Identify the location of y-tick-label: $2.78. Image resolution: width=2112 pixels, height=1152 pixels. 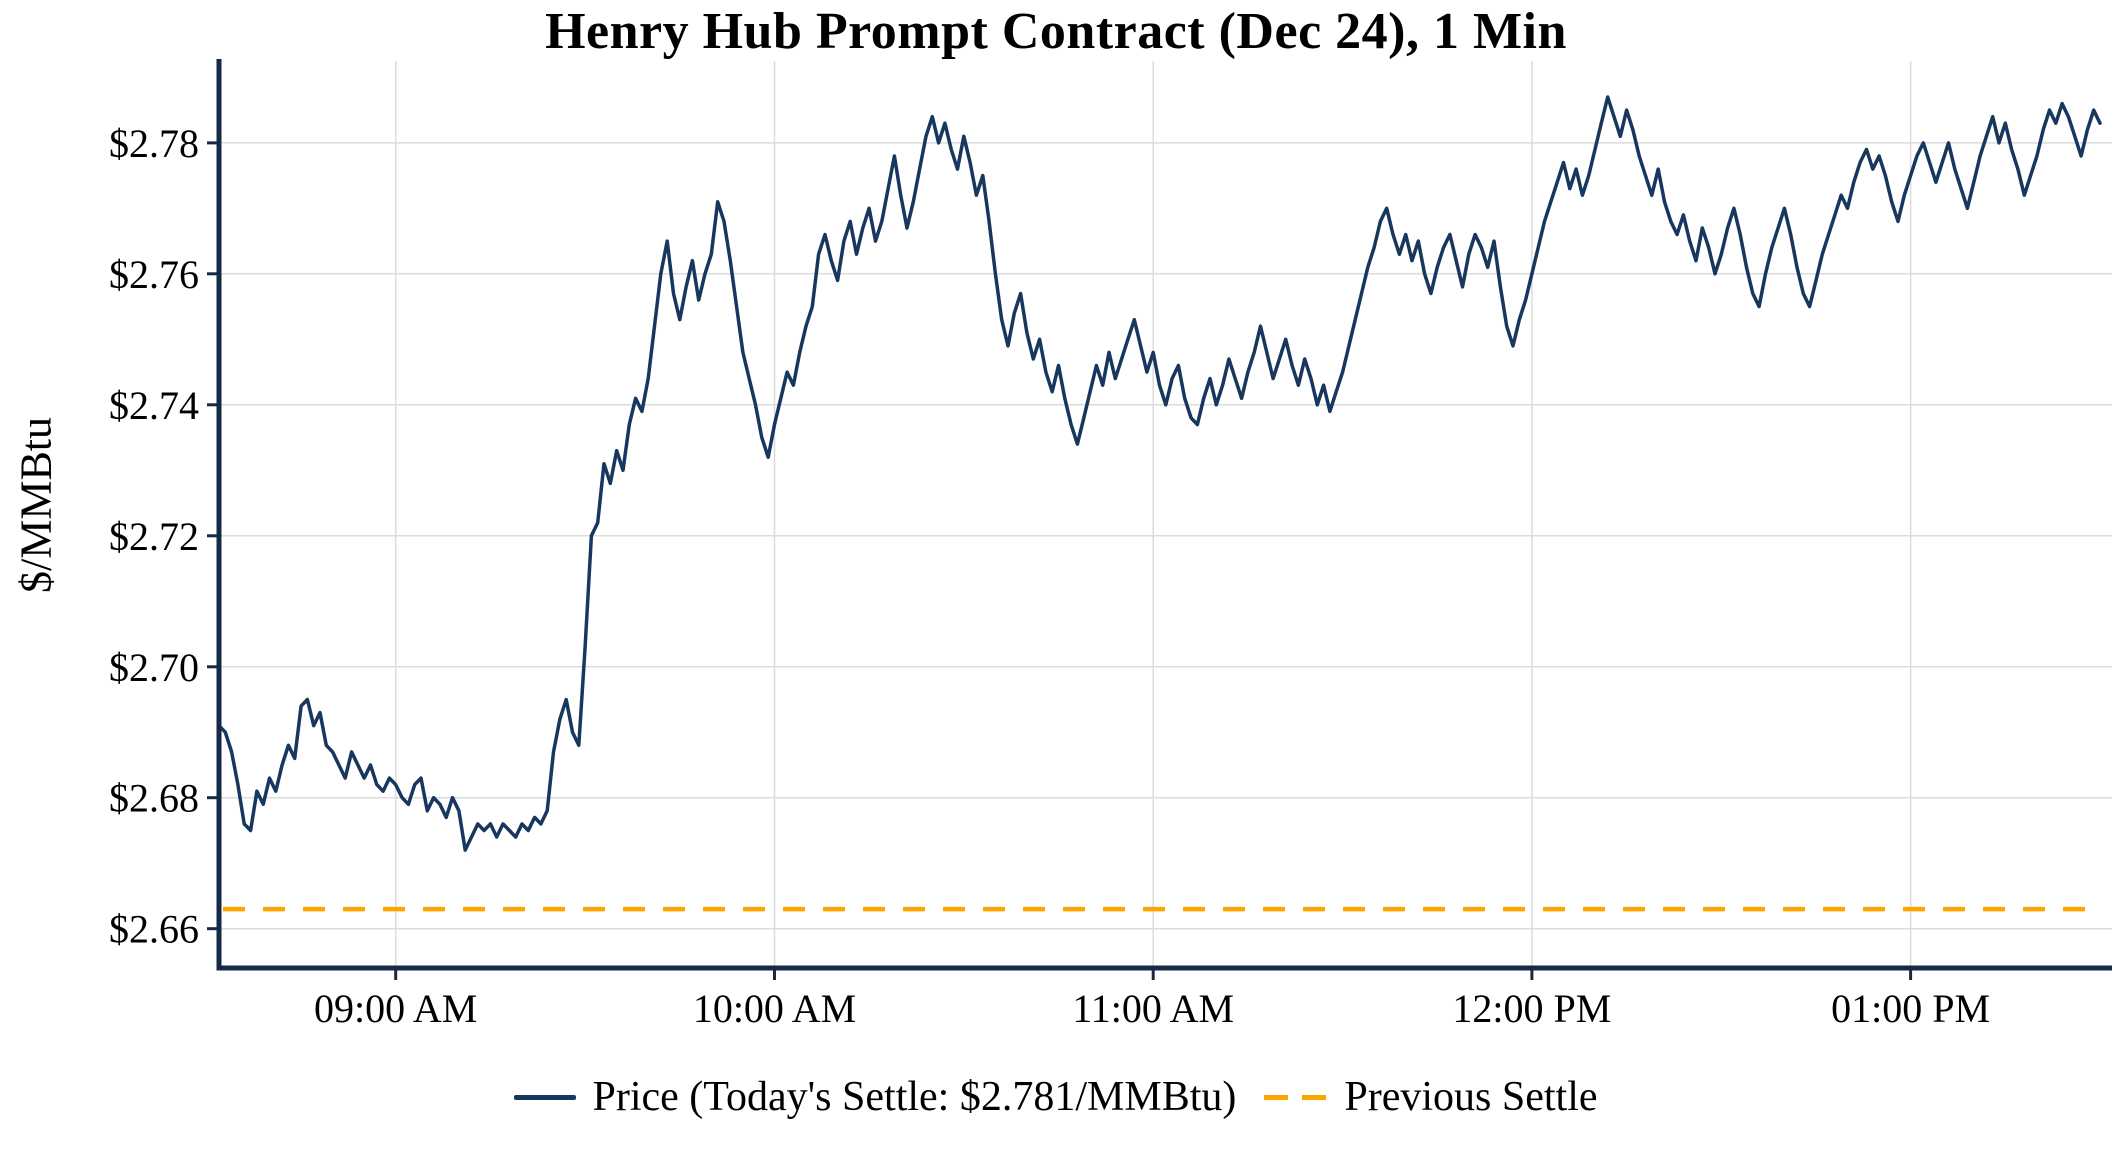
(154, 143).